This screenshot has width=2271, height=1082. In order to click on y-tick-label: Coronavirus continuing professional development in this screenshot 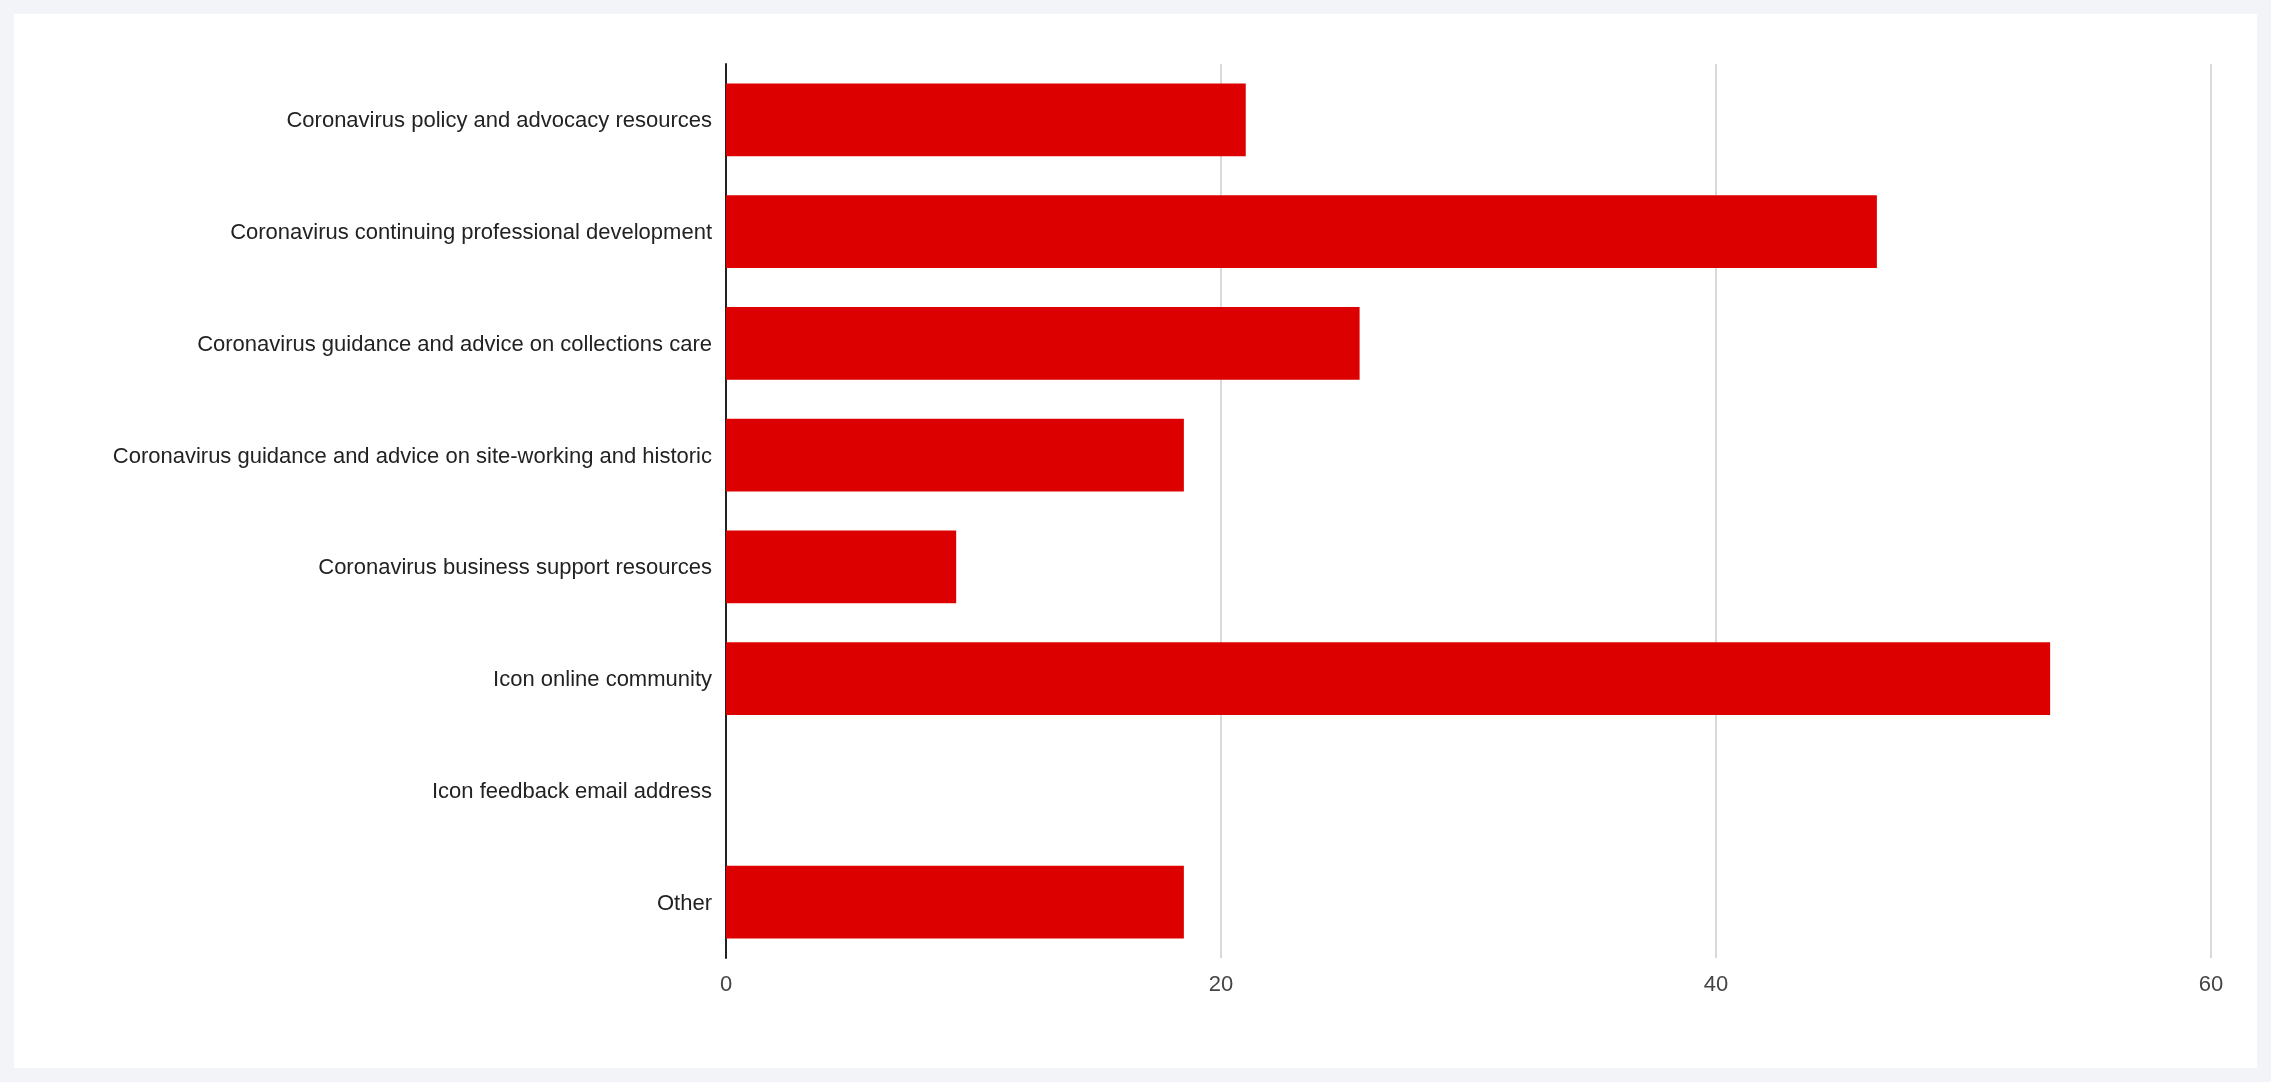, I will do `click(471, 232)`.